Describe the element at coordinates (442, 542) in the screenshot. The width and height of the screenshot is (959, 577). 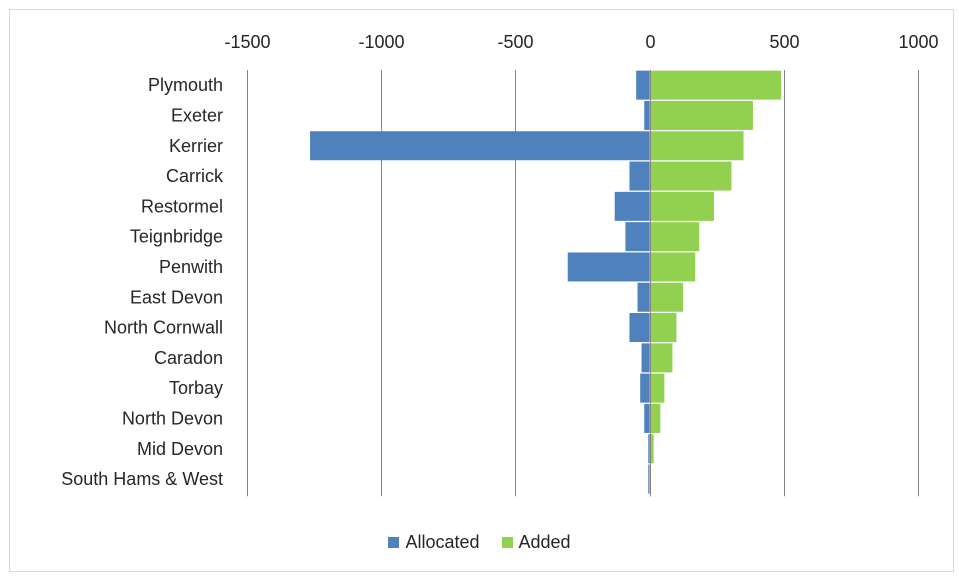
I see `legend-label: Allocated` at that location.